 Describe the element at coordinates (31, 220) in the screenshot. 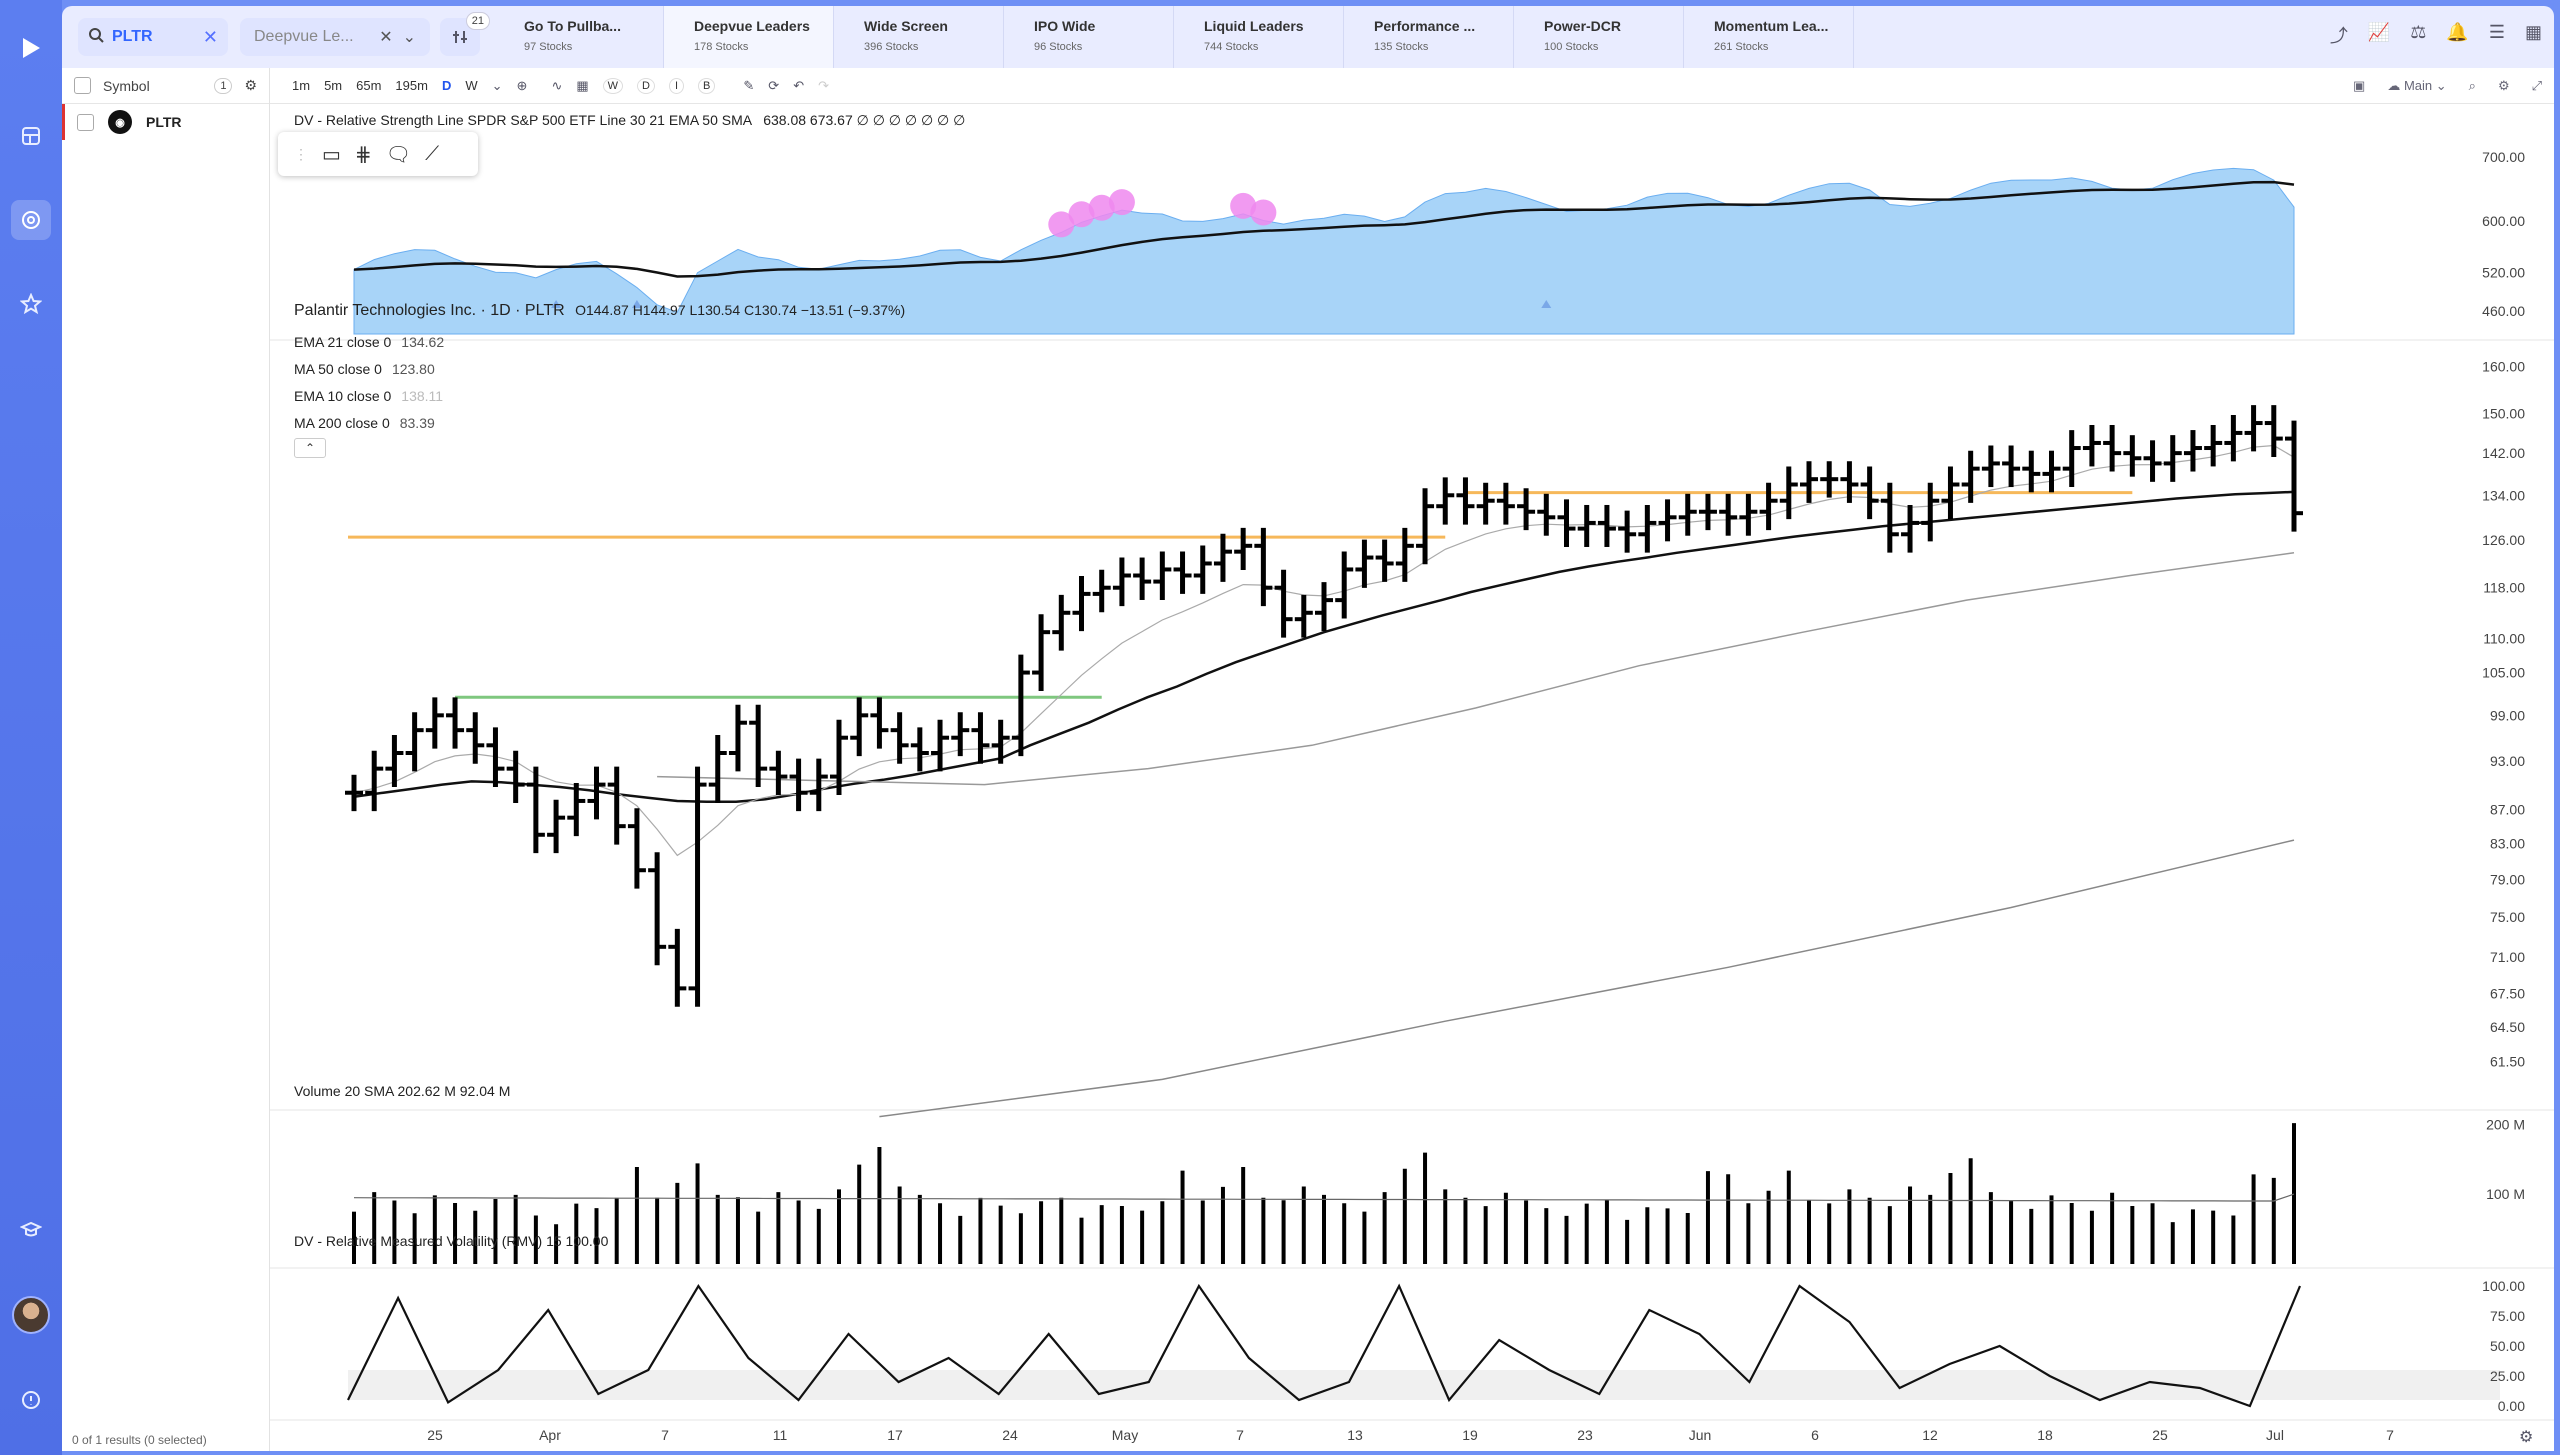

I see `scanner-icon` at that location.